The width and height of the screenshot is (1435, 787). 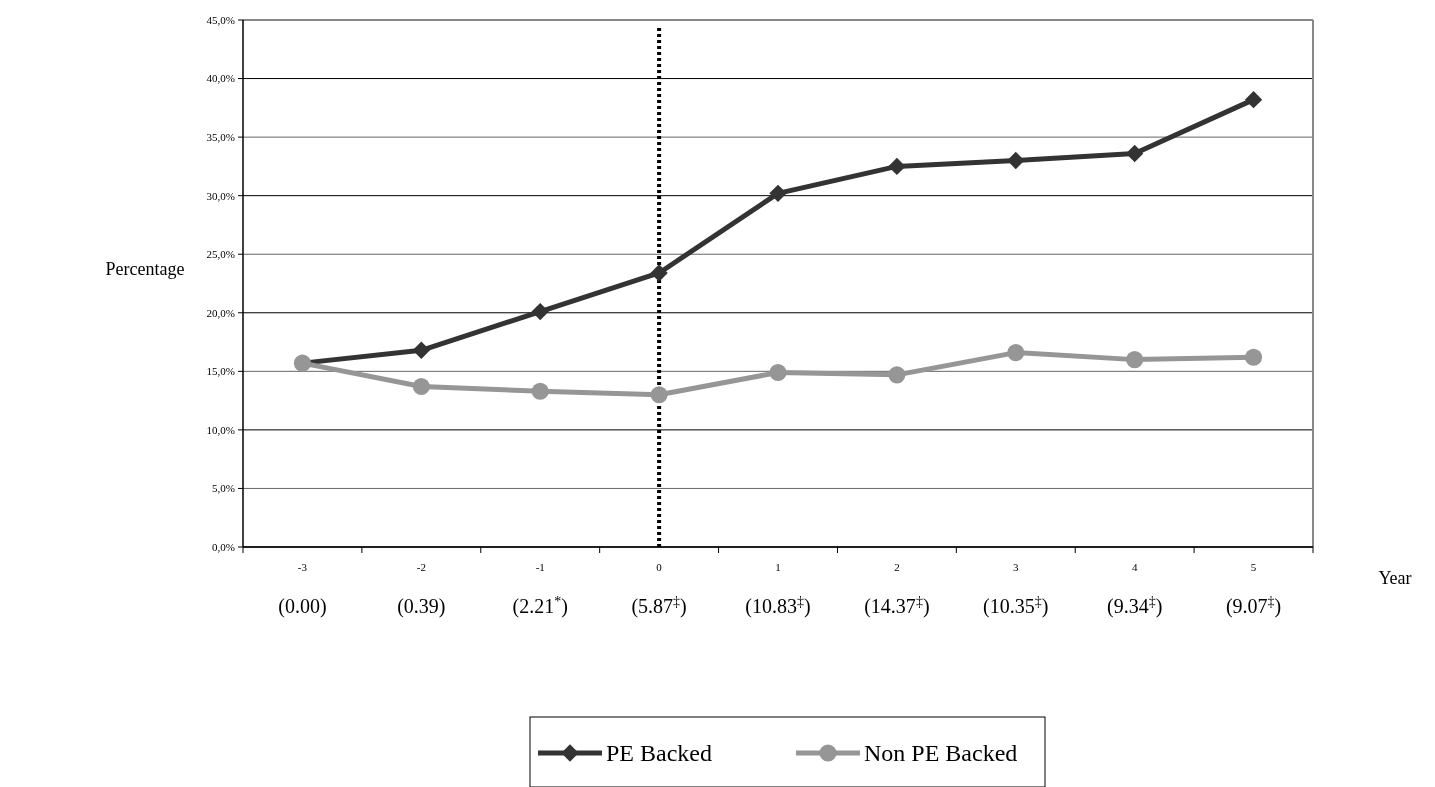 What do you see at coordinates (1395, 578) in the screenshot?
I see `x-axis-title: Year` at bounding box center [1395, 578].